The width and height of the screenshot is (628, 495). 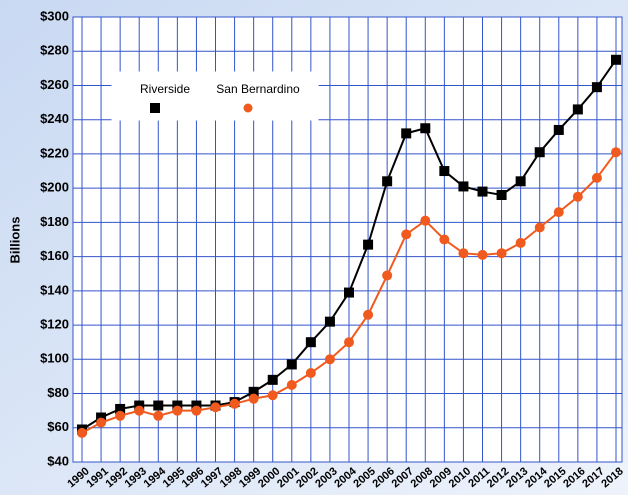 What do you see at coordinates (14, 240) in the screenshot?
I see `y-axis-label: Billions` at bounding box center [14, 240].